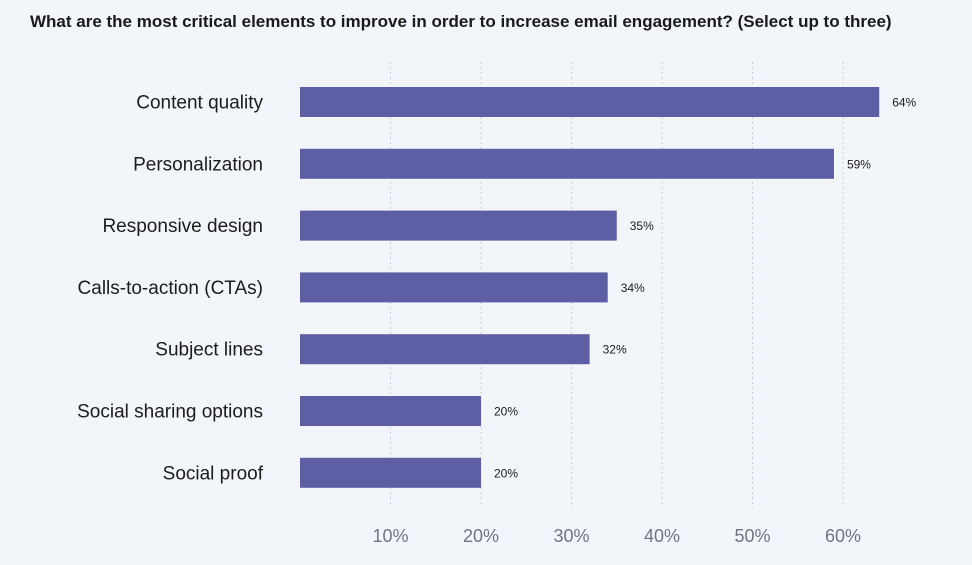  I want to click on x-tick-label: 30%, so click(571, 536).